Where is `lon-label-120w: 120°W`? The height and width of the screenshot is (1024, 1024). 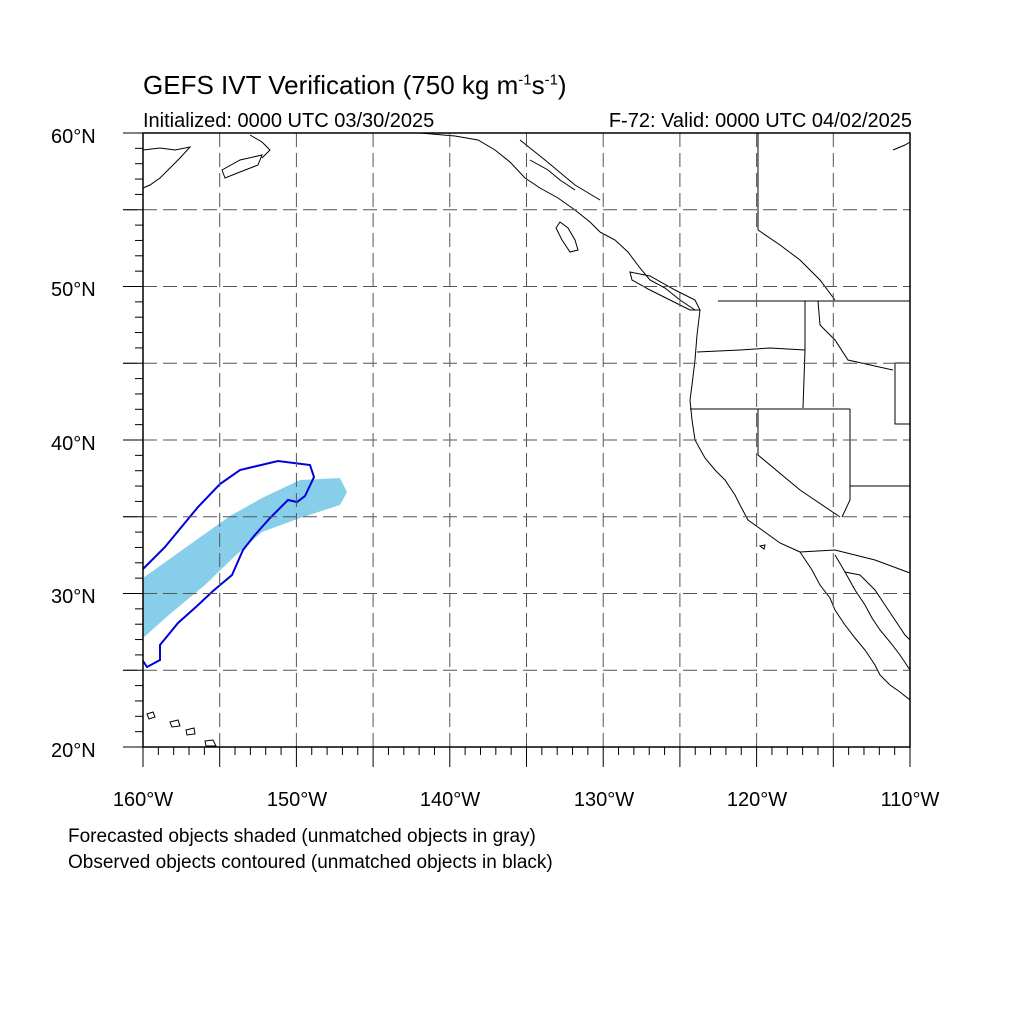 lon-label-120w: 120°W is located at coordinates (757, 800).